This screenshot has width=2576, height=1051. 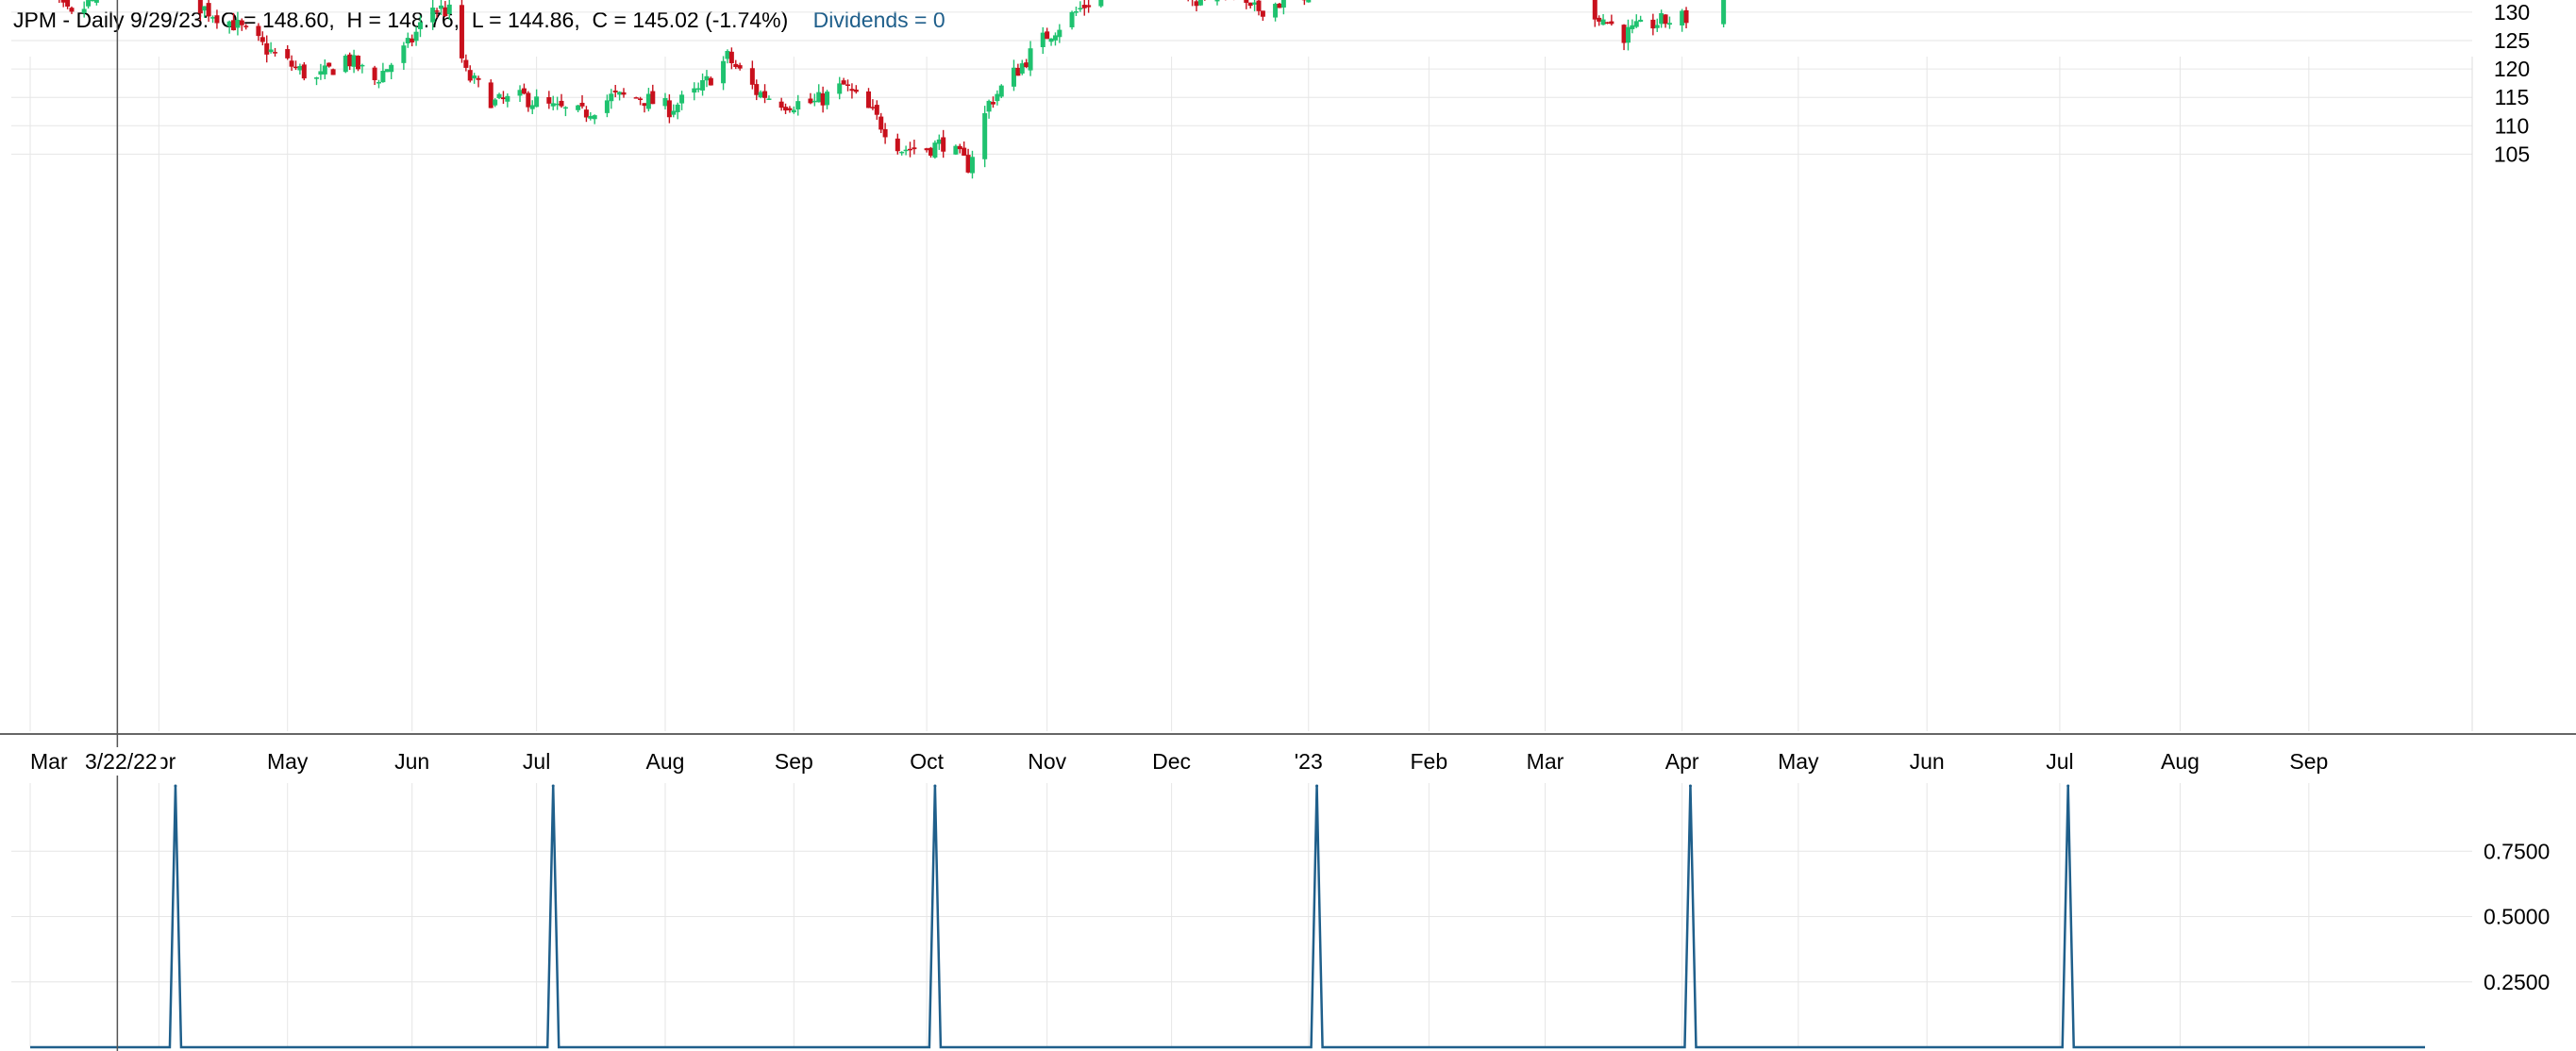 What do you see at coordinates (111, 20) in the screenshot?
I see `header-title: JPM - Daily 9/29/23:` at bounding box center [111, 20].